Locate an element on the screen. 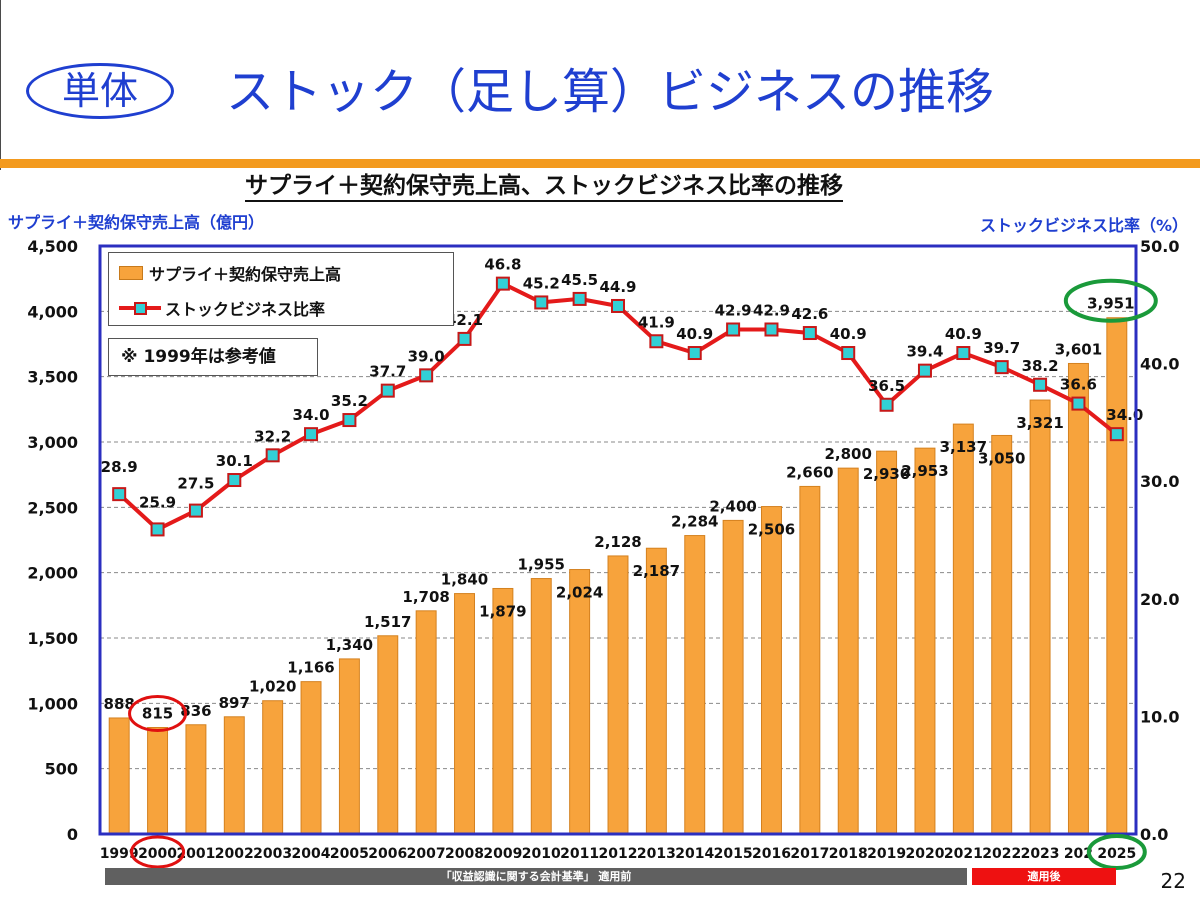  scope-badge: 単体 is located at coordinates (100, 91).